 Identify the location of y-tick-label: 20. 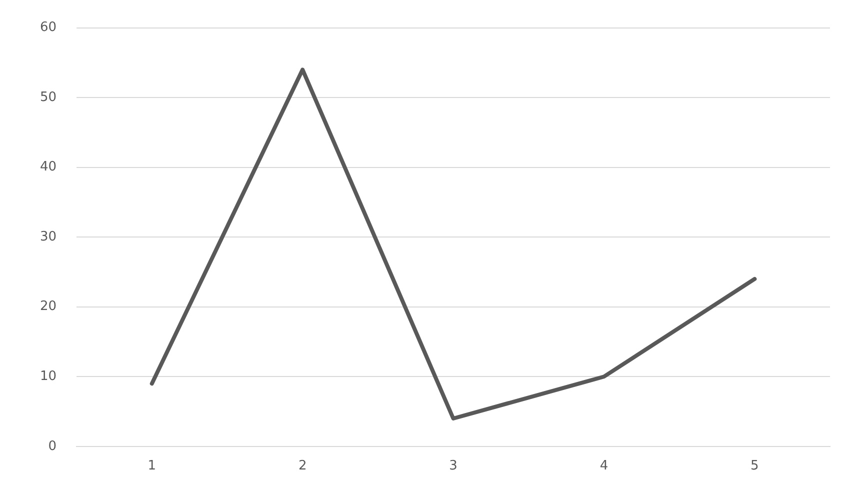
(48, 306).